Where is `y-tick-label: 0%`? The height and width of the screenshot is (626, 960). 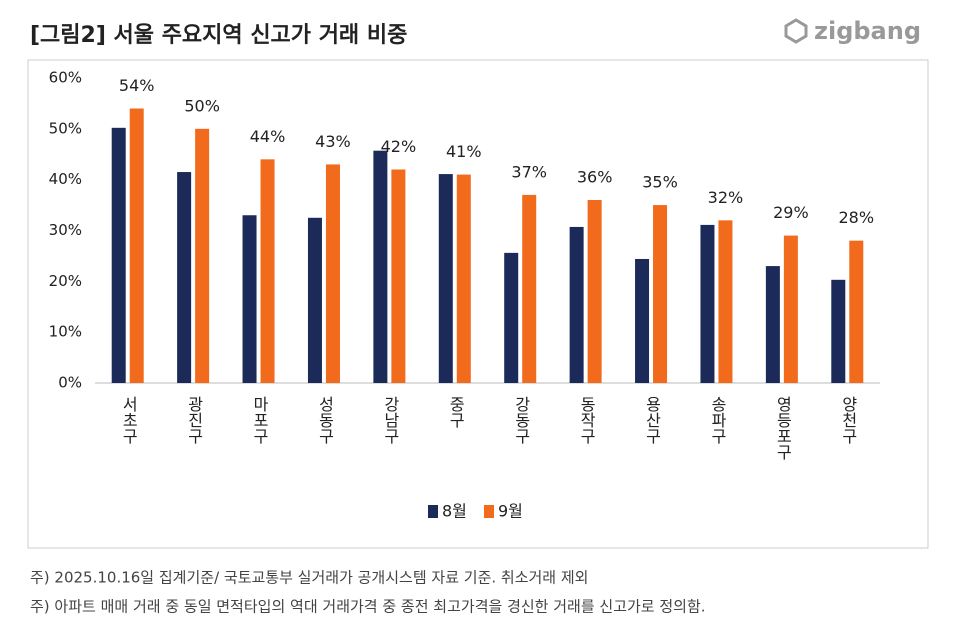
y-tick-label: 0% is located at coordinates (70, 383).